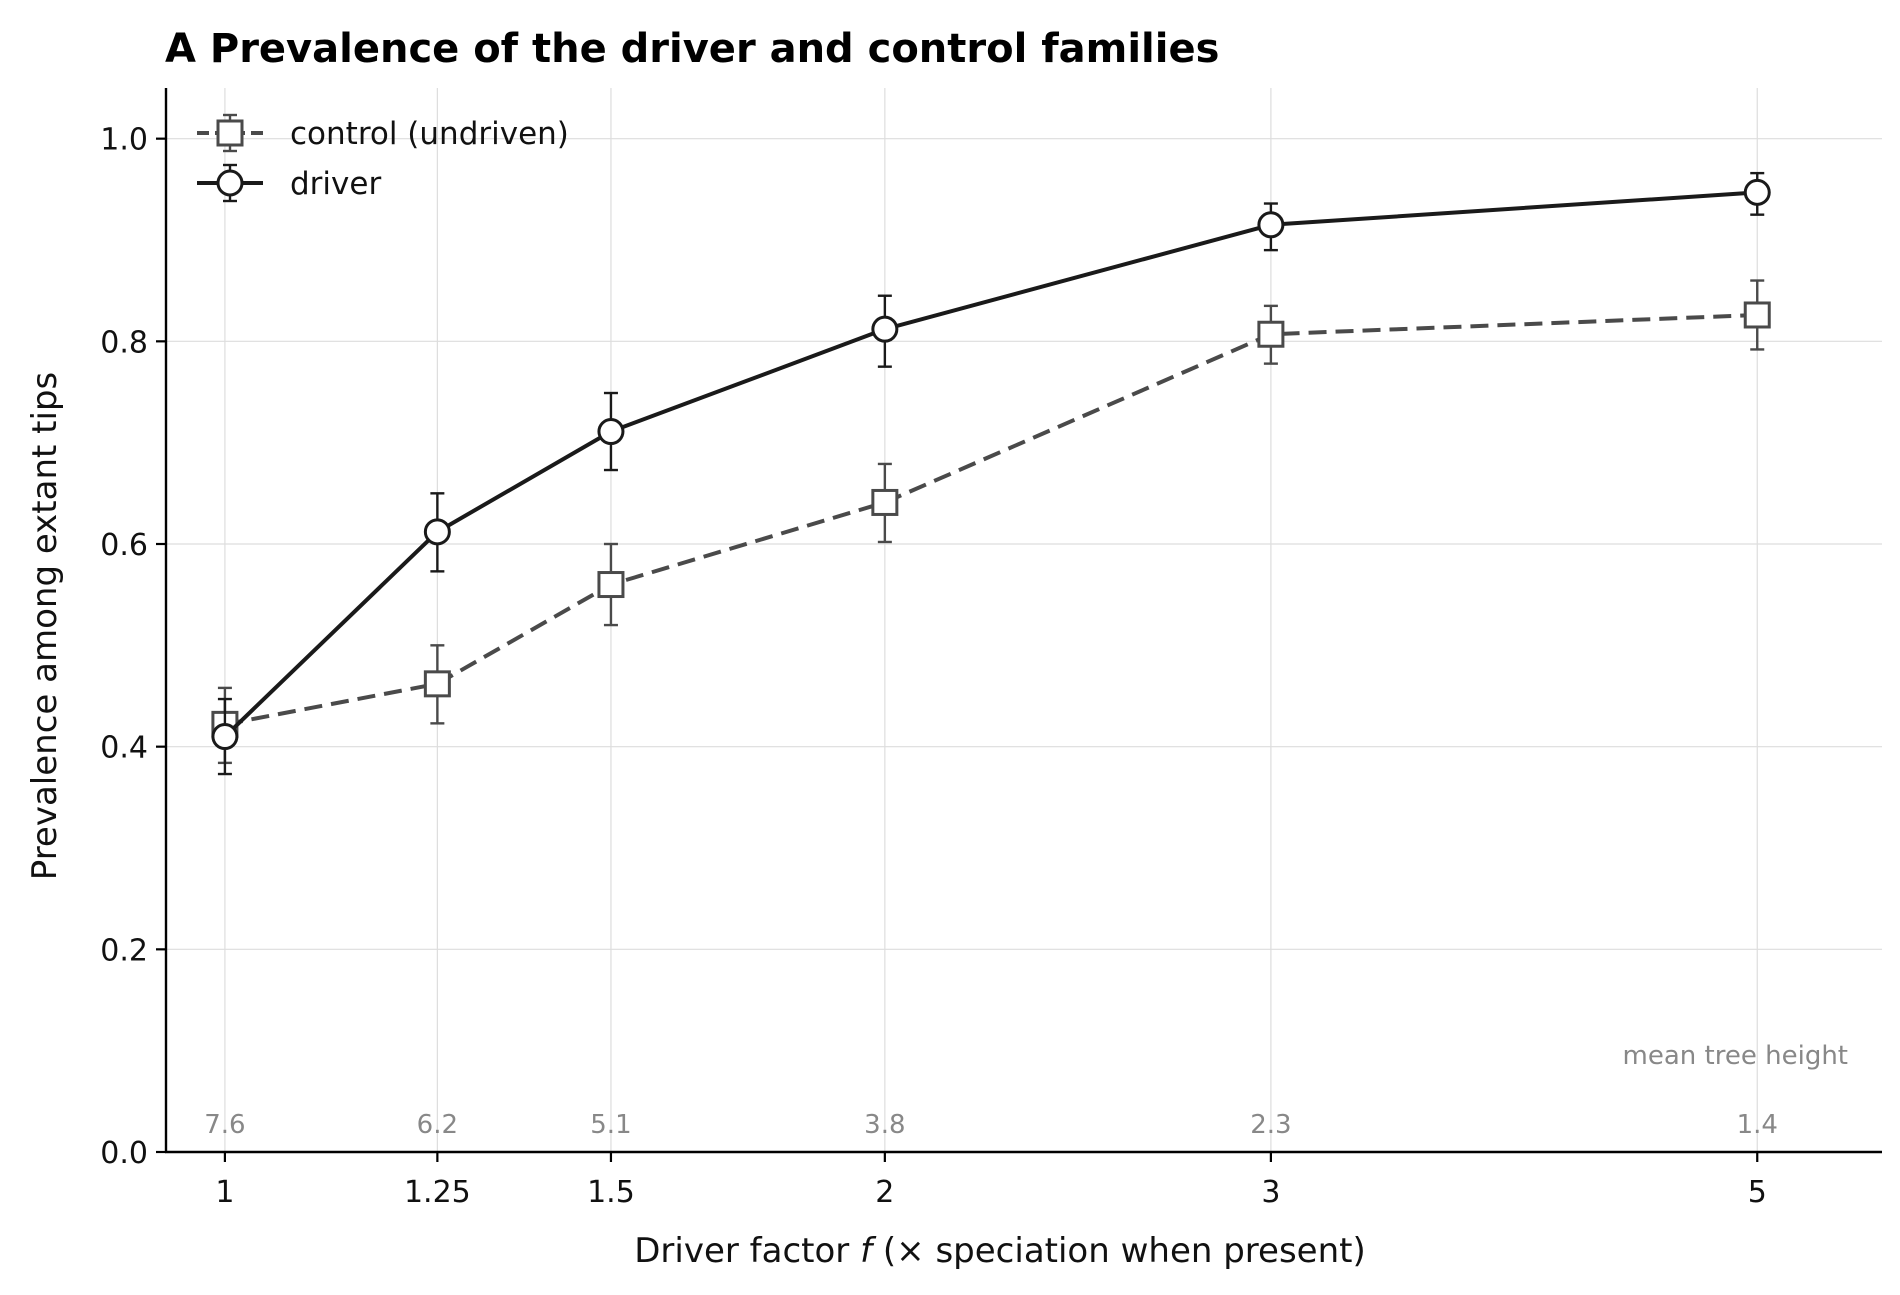  What do you see at coordinates (1735, 1056) in the screenshot?
I see `tree-height-annotation: mean tree height` at bounding box center [1735, 1056].